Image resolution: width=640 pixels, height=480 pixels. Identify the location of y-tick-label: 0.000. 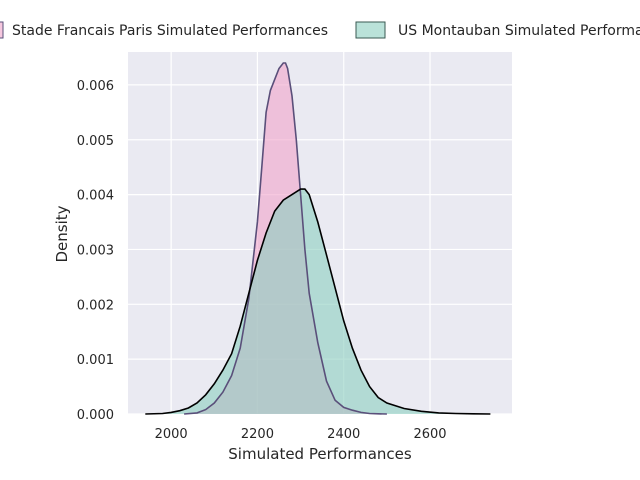
(95, 415).